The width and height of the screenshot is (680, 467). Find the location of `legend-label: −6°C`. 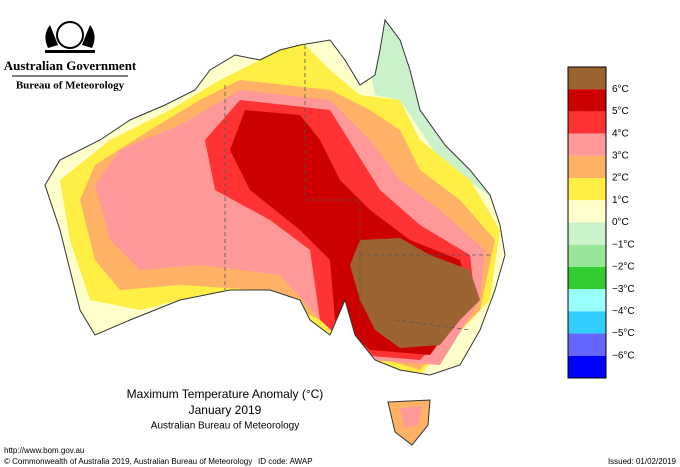

legend-label: −6°C is located at coordinates (623, 355).